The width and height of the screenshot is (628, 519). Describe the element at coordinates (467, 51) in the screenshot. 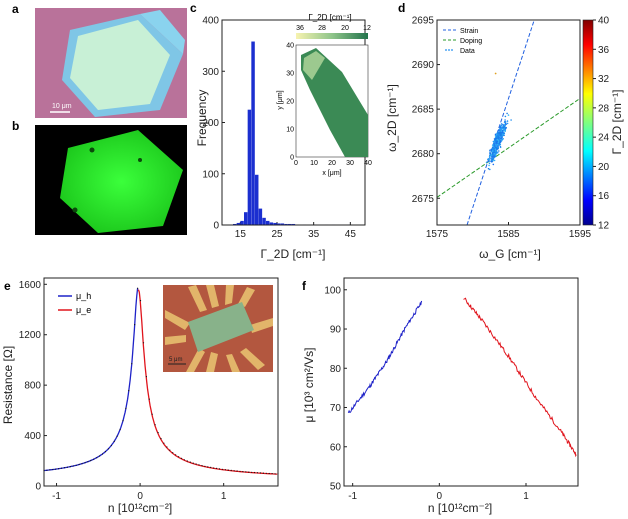

I see `d-legend-data: Data` at that location.